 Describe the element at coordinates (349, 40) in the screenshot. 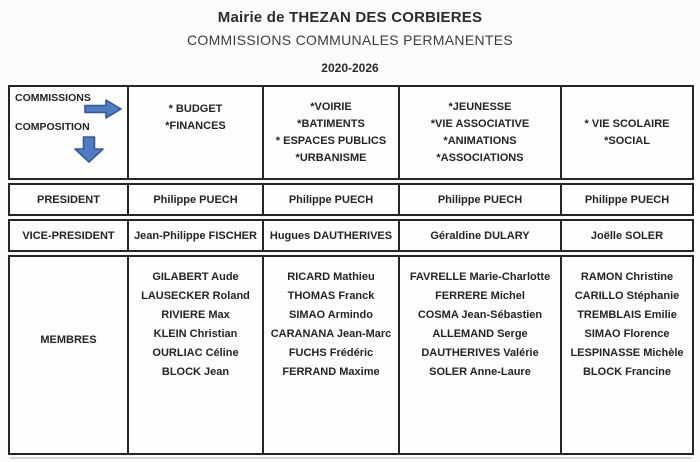

I see `page-subtitle: COMMISSIONS COMMUNALES PERMANENTES` at that location.